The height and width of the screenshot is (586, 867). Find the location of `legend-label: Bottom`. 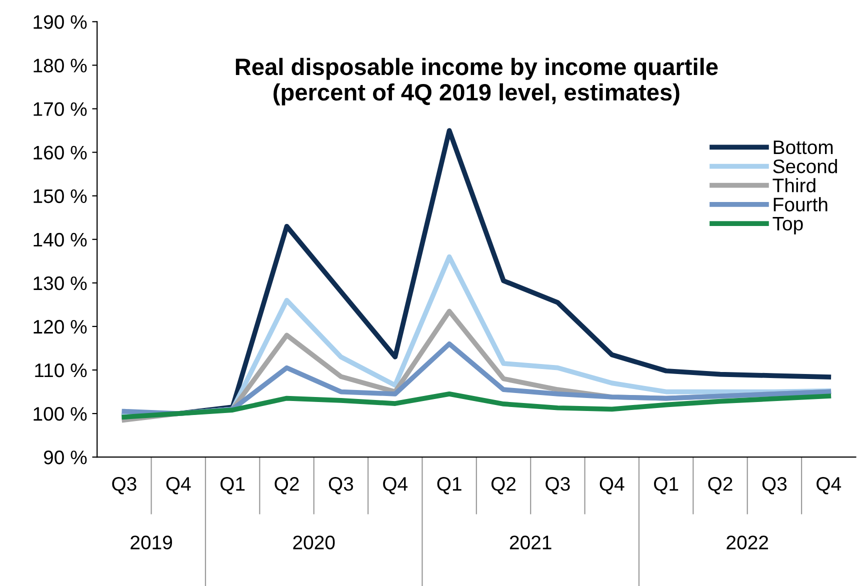

legend-label: Bottom is located at coordinates (803, 147).